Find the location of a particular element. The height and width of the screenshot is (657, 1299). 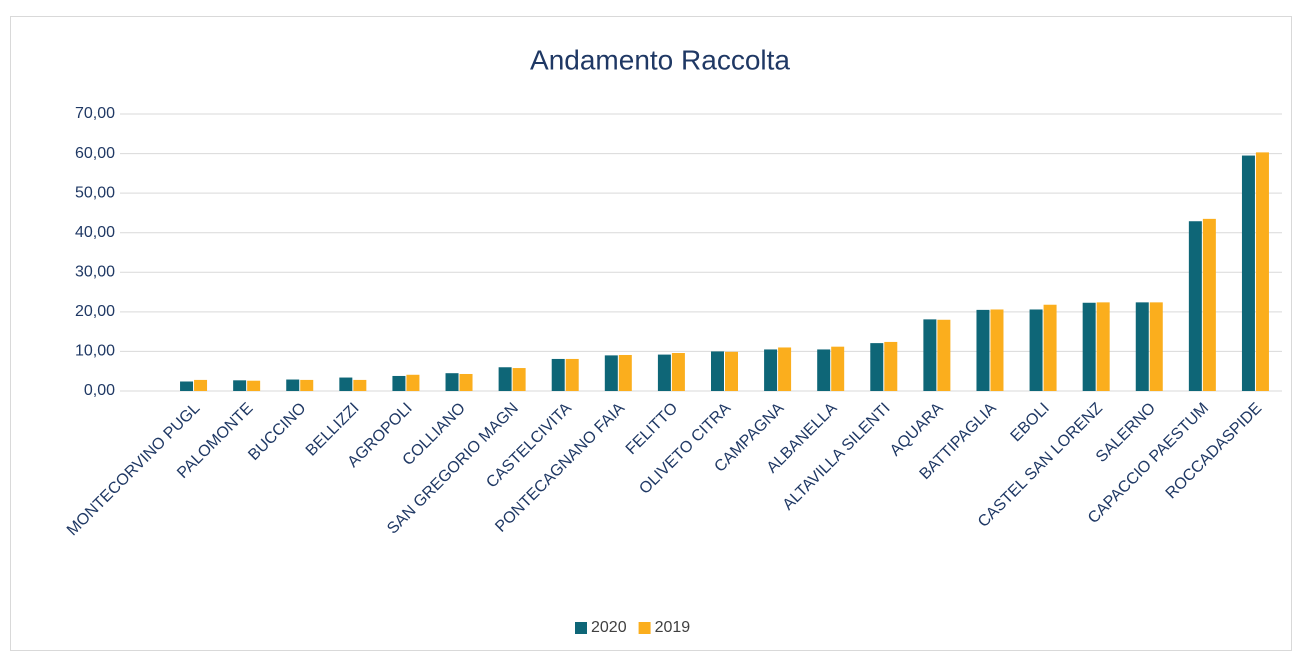

chart-title: Andamento Raccolta is located at coordinates (660, 59).